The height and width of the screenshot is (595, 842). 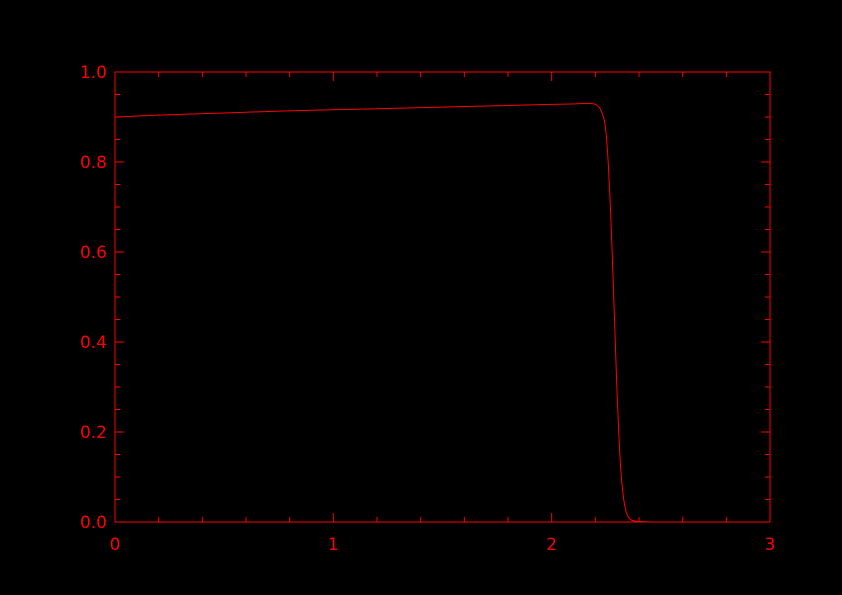 I want to click on x-tick-label: 3, so click(x=770, y=545).